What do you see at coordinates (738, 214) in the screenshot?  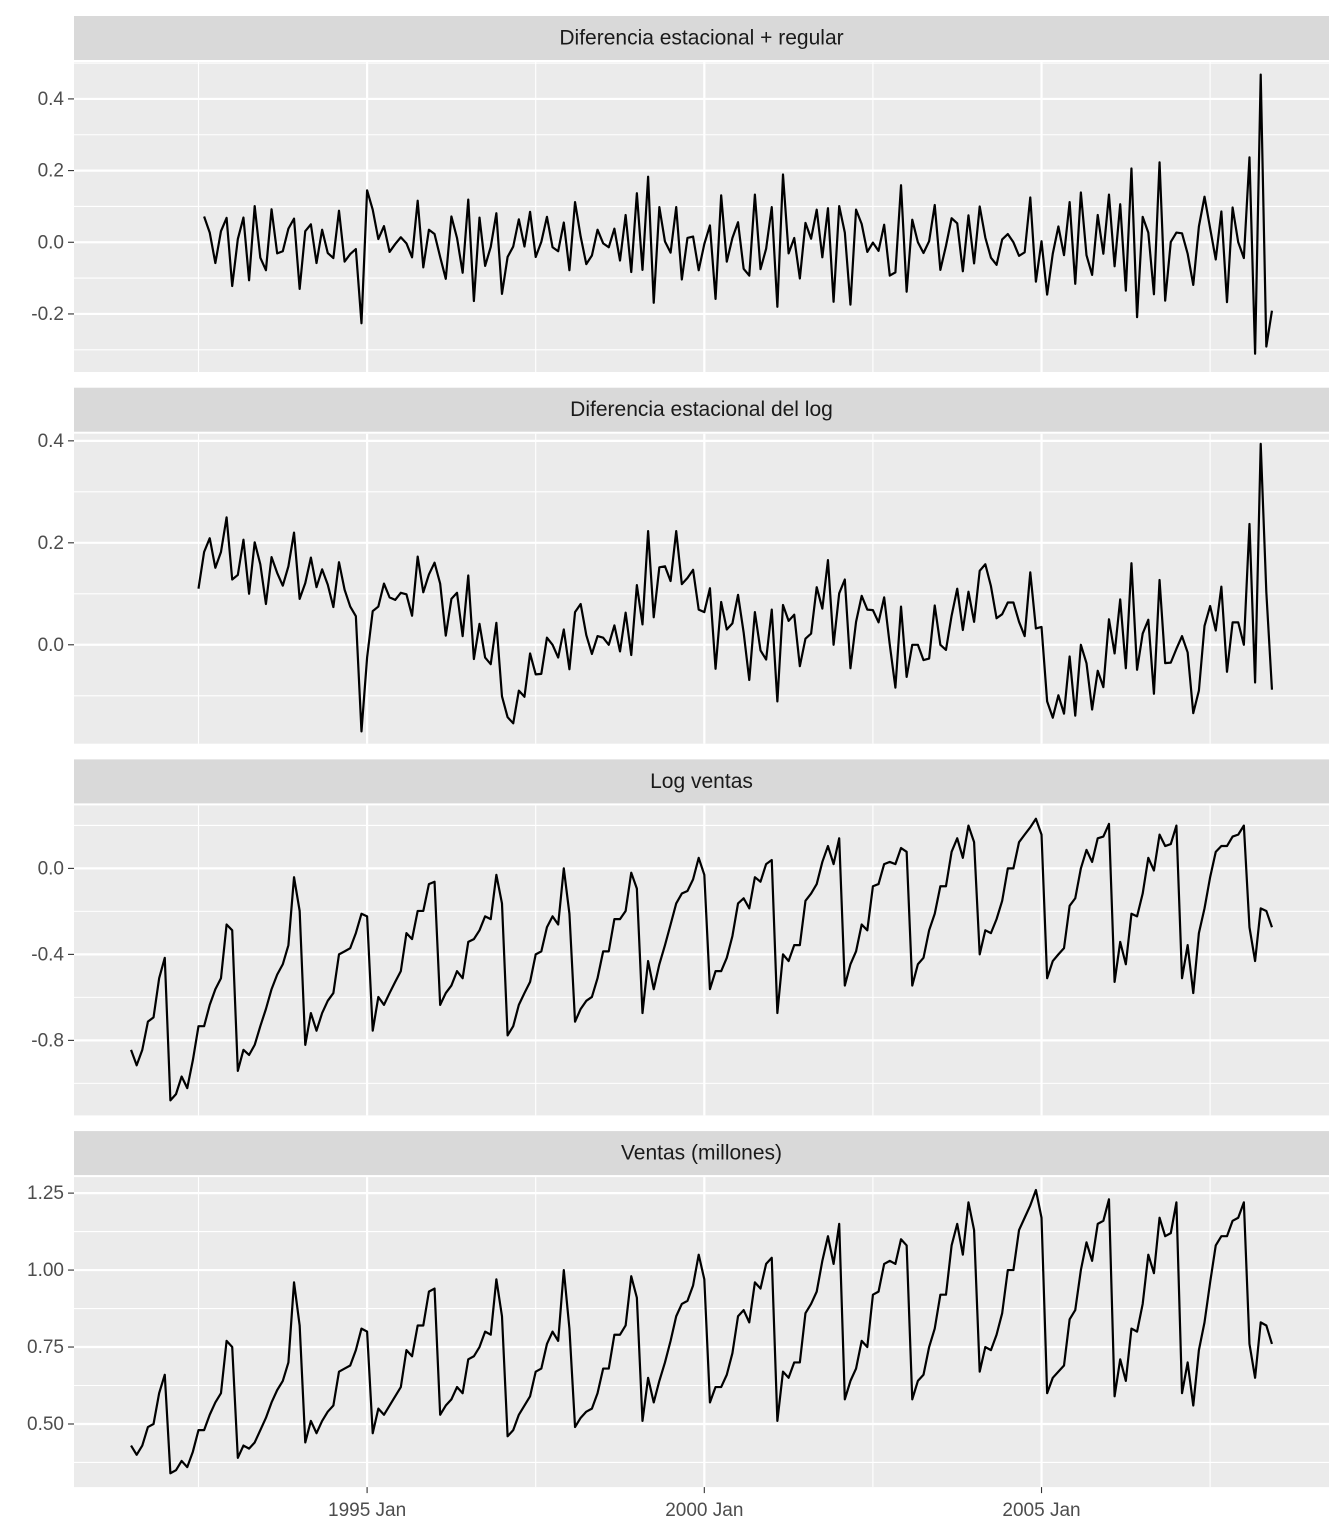 I see `series-line` at bounding box center [738, 214].